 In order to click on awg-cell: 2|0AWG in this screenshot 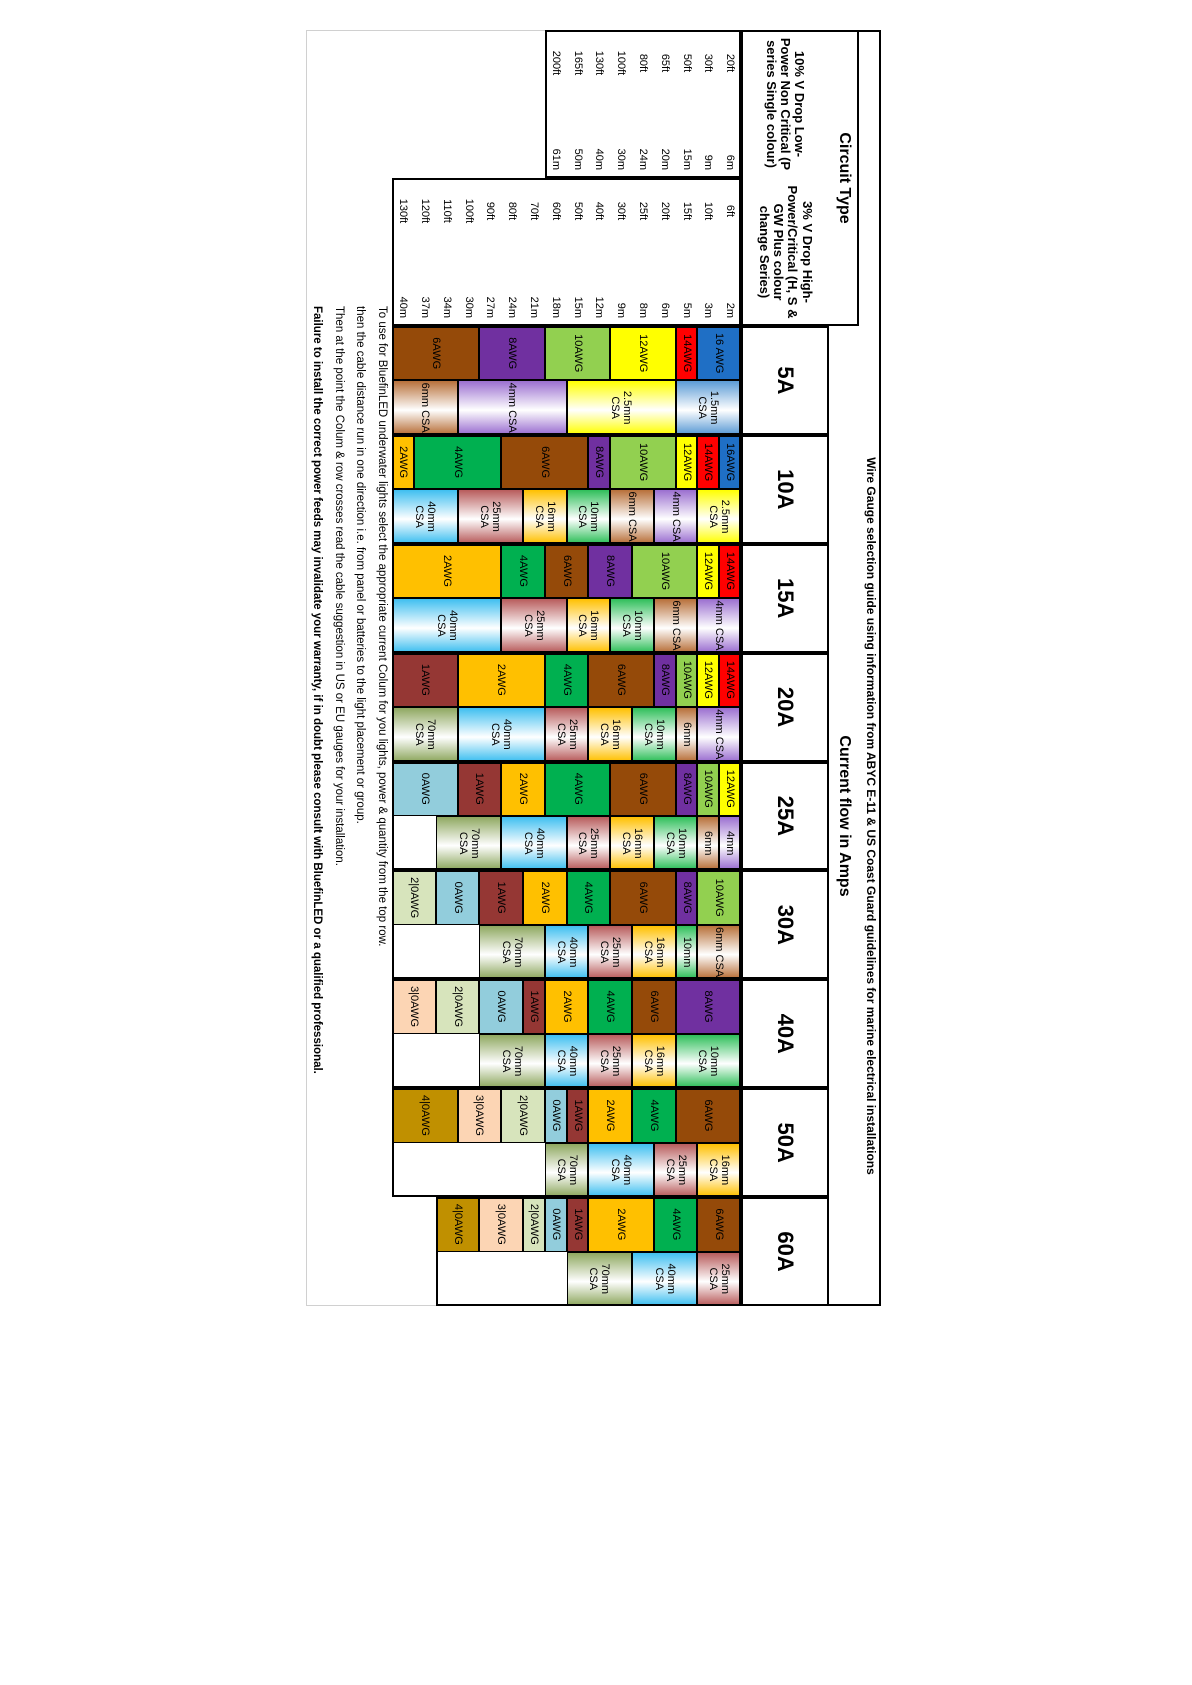, I will do `click(534, 1224)`.